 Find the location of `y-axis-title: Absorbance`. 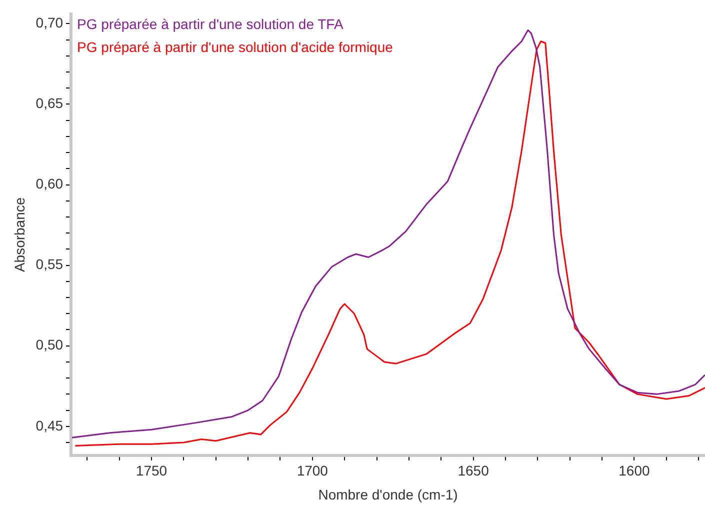

y-axis-title: Absorbance is located at coordinates (19, 234).